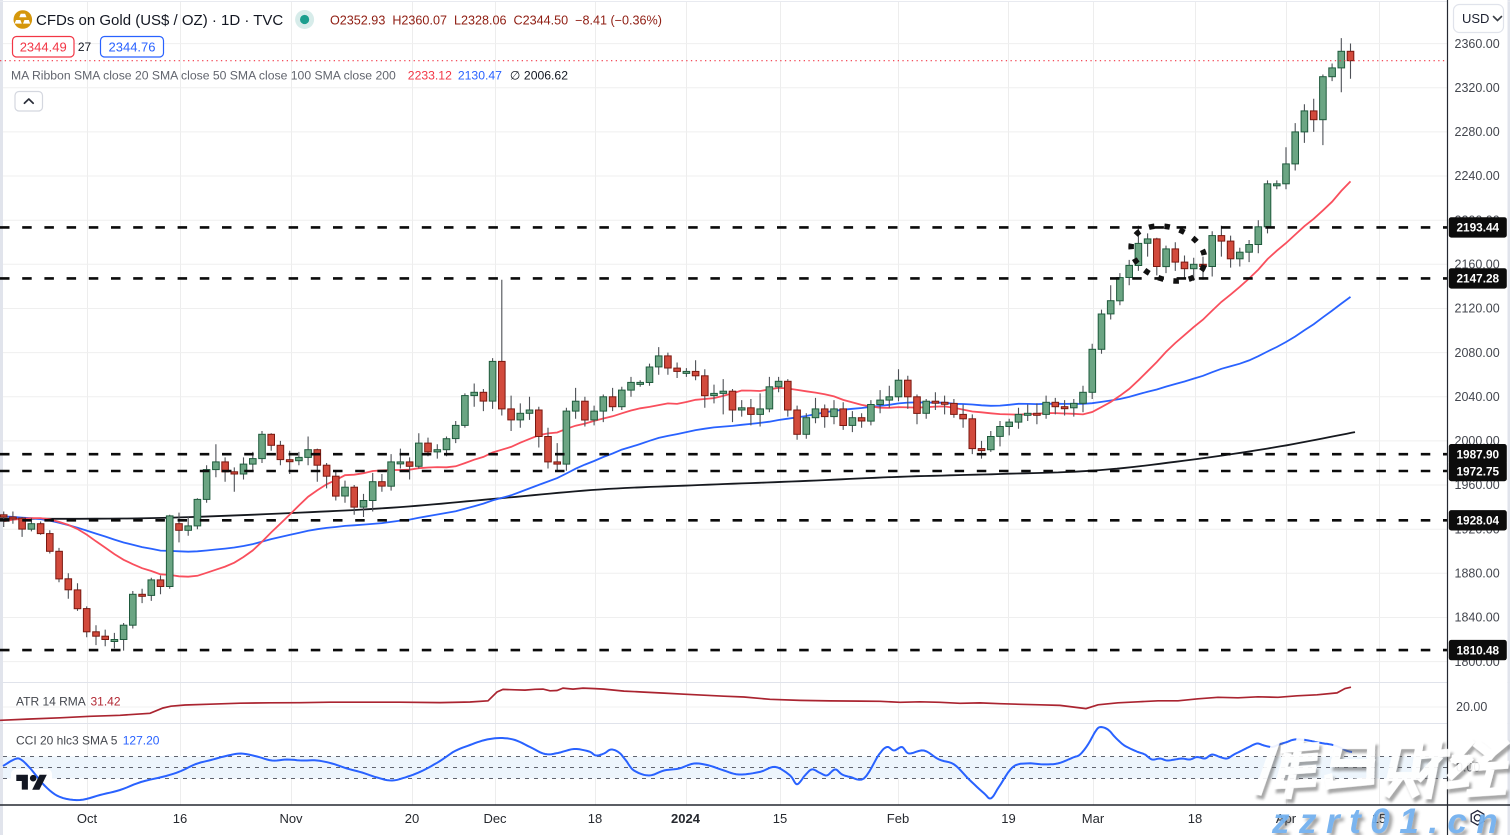 This screenshot has width=1510, height=835. Describe the element at coordinates (1389, 818) in the screenshot. I see `svg-text: zzrt01.cn` at that location.